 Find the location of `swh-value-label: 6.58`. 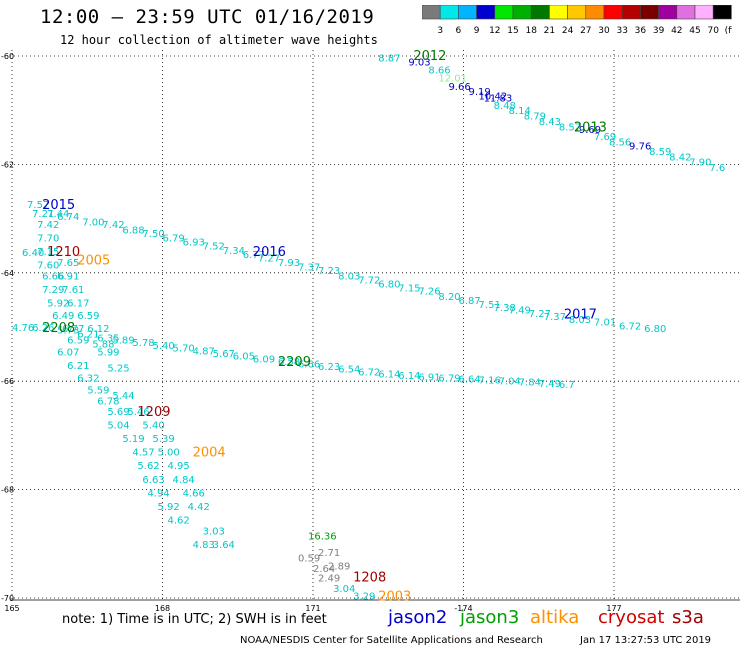

swh-value-label: 6.58 is located at coordinates (289, 362).